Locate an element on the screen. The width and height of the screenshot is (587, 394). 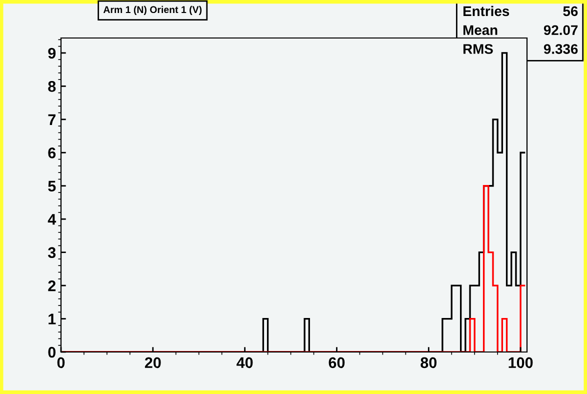
y-tick-label: 8 is located at coordinates (52, 86).